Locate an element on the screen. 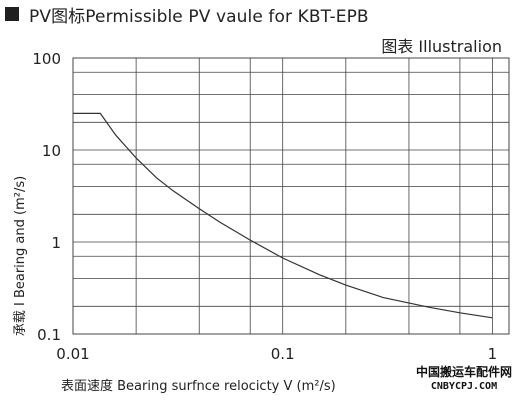  y-tick-label: 10 is located at coordinates (51, 151).